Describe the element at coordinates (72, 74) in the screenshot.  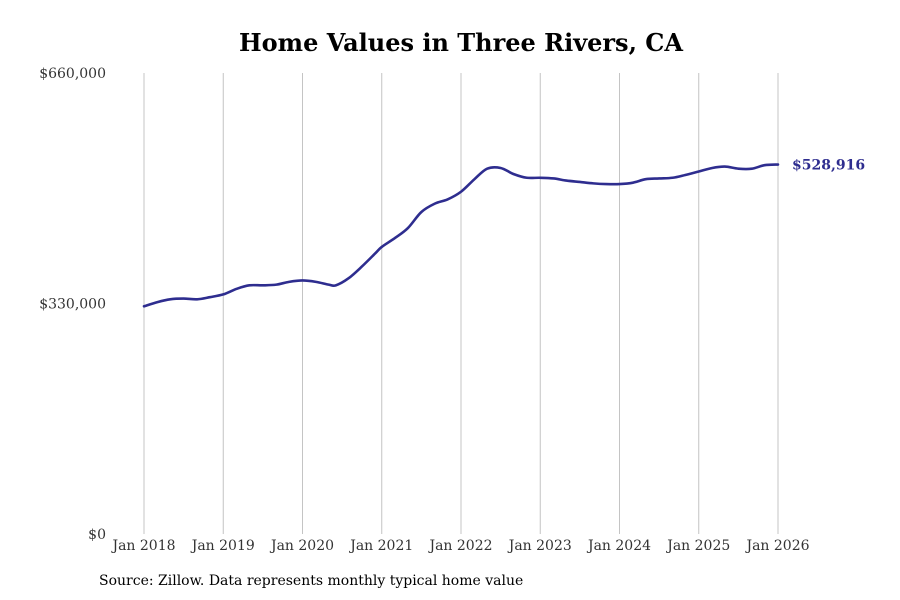
I see `y-tick-label: $660,000` at that location.